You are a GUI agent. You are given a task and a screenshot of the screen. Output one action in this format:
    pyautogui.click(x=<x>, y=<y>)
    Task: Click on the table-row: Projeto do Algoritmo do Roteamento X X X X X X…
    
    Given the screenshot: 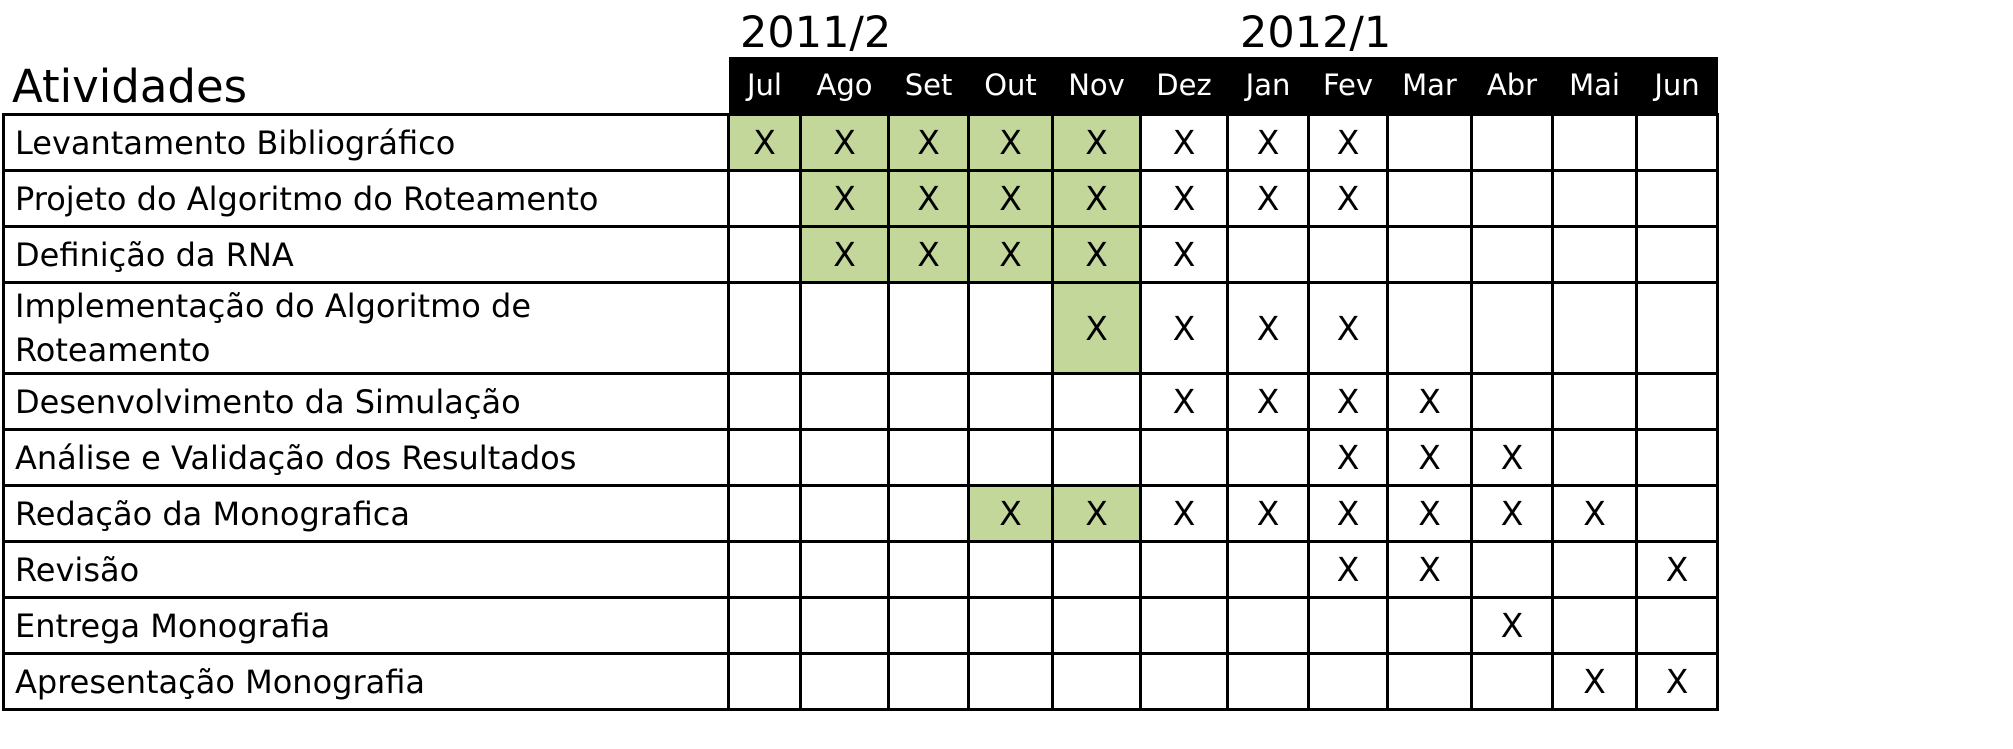 What is the action you would take?
    pyautogui.click(x=860, y=198)
    